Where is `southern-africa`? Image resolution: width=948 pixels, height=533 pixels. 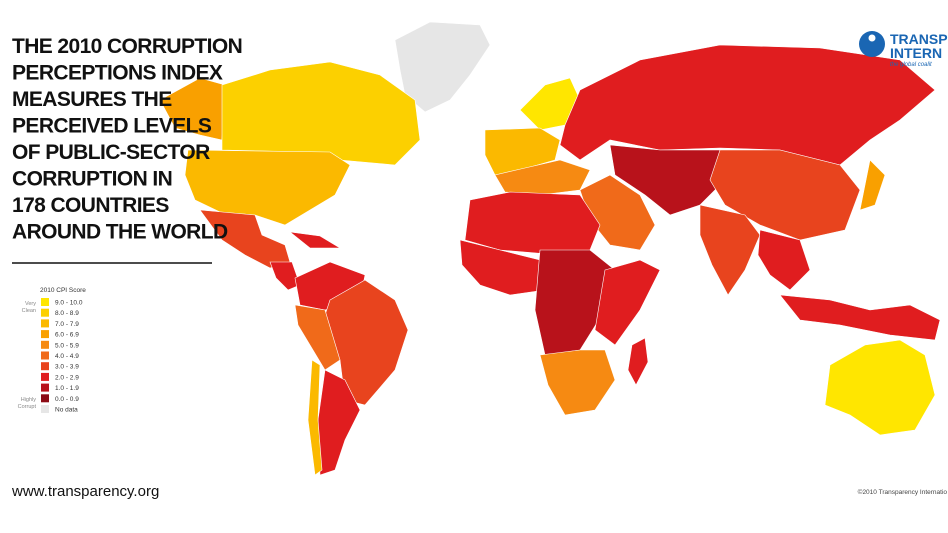 southern-africa is located at coordinates (577, 382).